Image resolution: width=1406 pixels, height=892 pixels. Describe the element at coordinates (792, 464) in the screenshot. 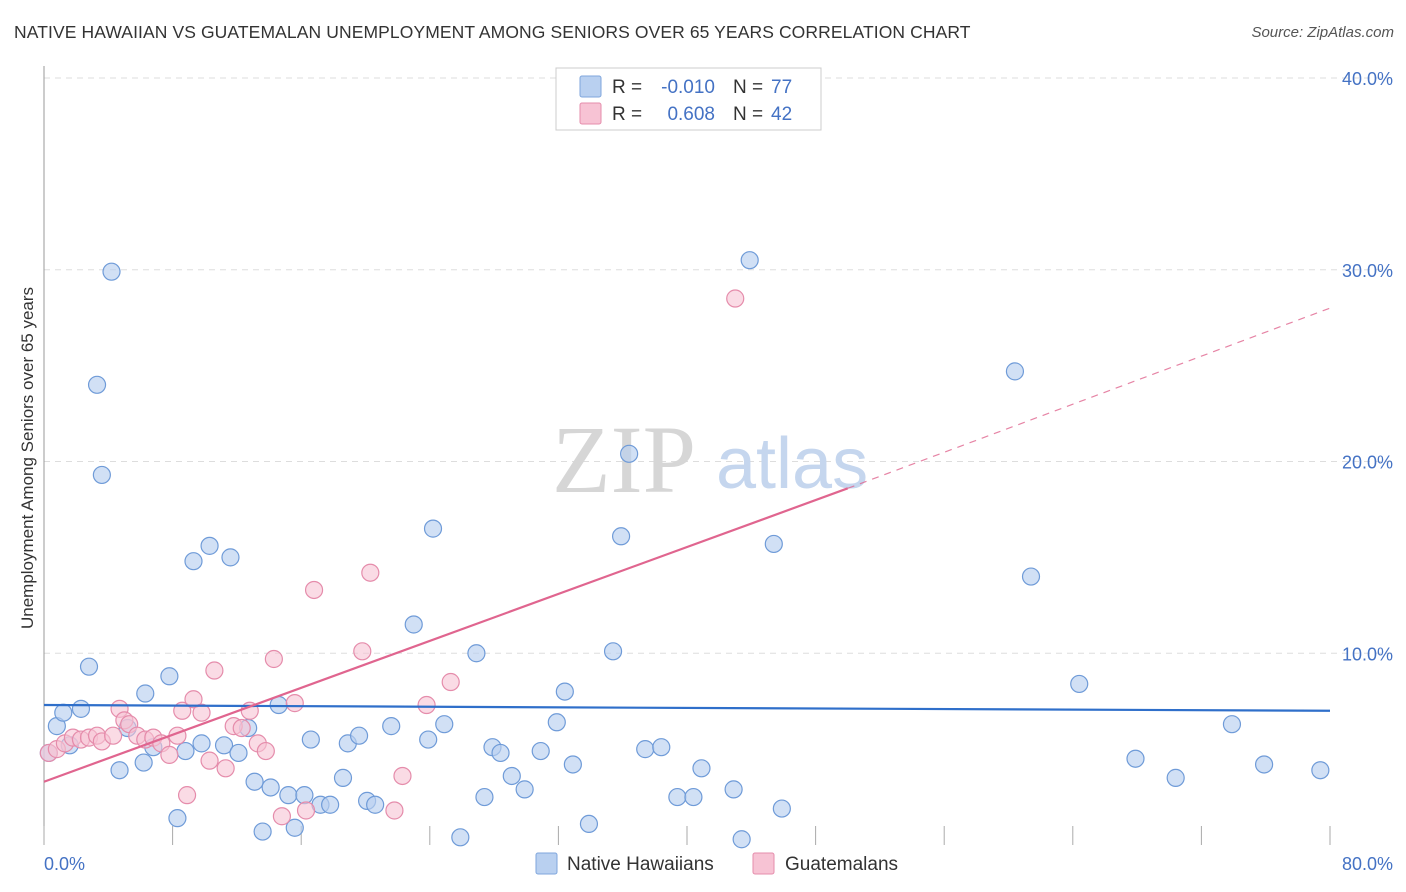

I see `watermark-atlas: atlas` at that location.